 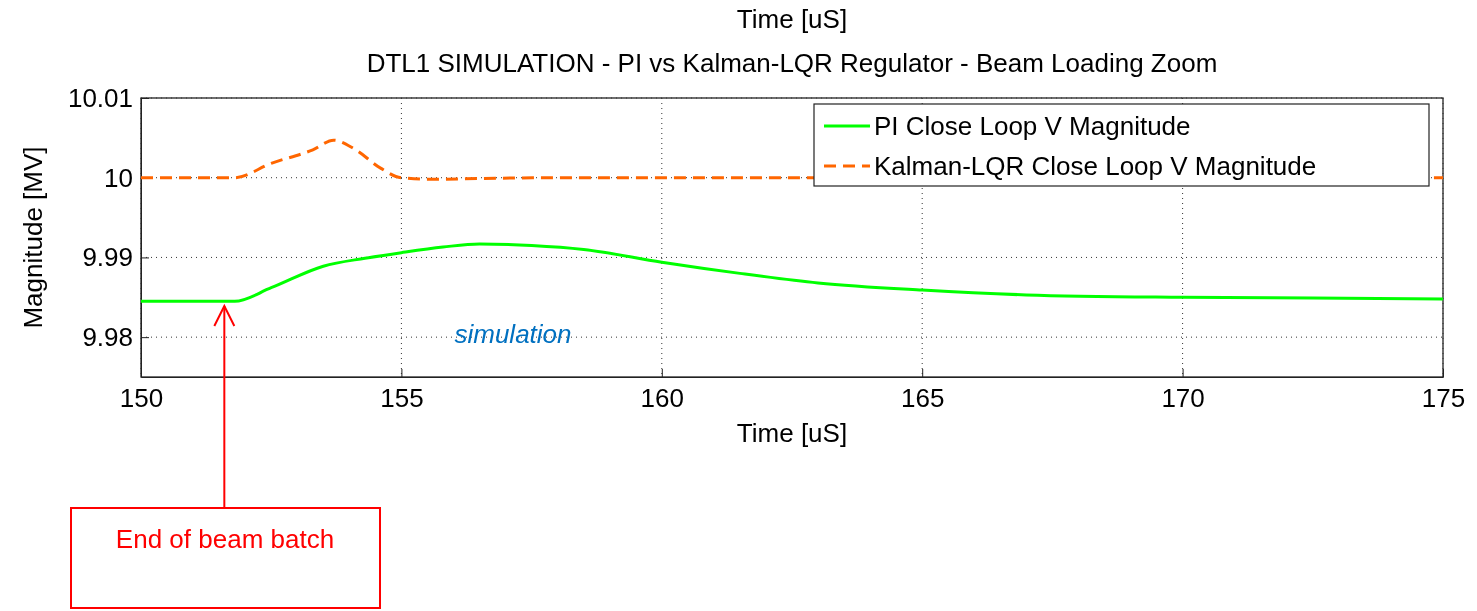 What do you see at coordinates (33, 237) in the screenshot?
I see `y-axis-title: Magnitude [MV]` at bounding box center [33, 237].